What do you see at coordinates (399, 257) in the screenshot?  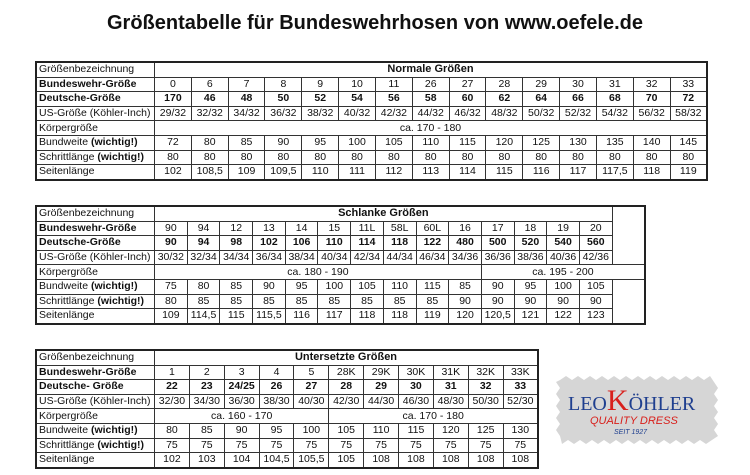 I see `table-cell: 44/34` at bounding box center [399, 257].